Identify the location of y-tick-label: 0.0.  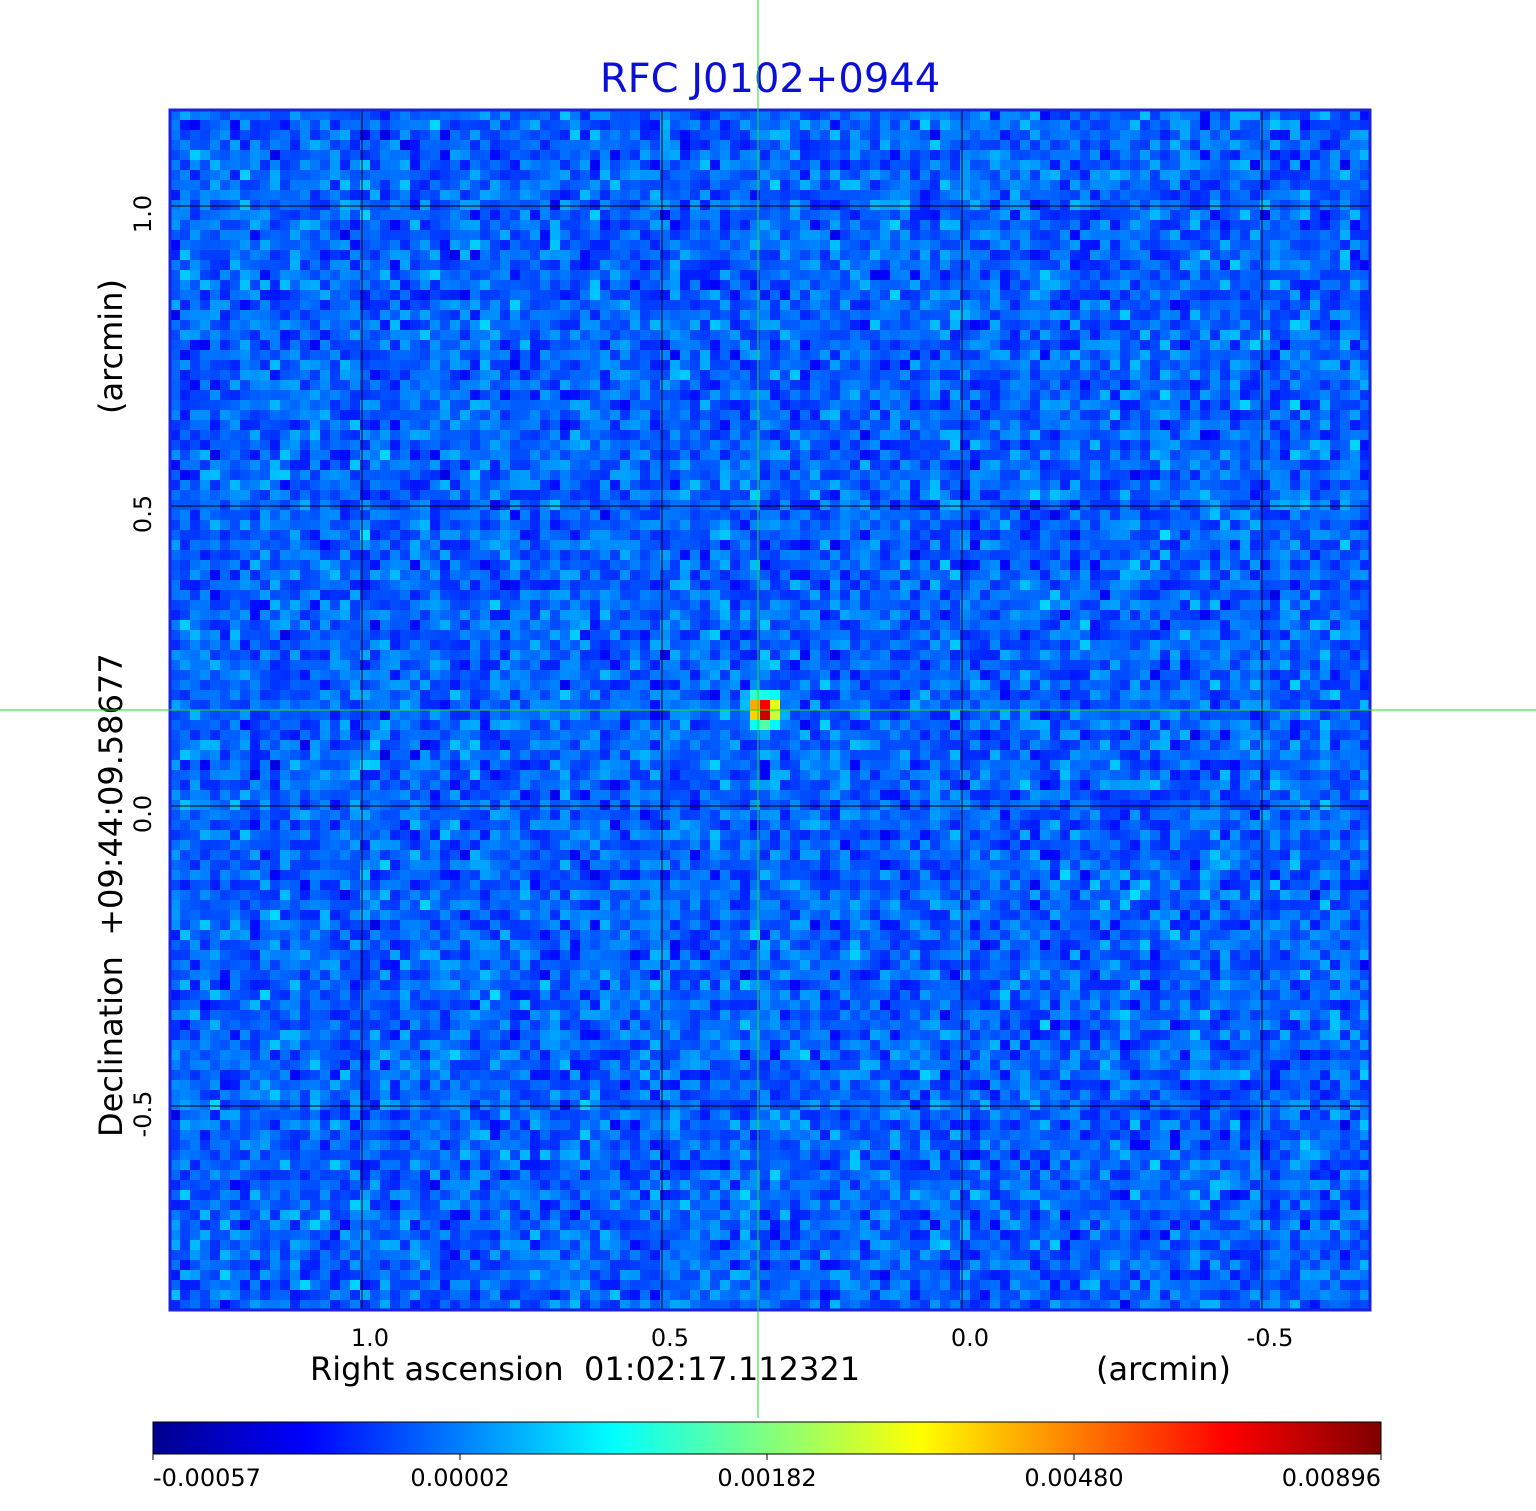
(143, 814).